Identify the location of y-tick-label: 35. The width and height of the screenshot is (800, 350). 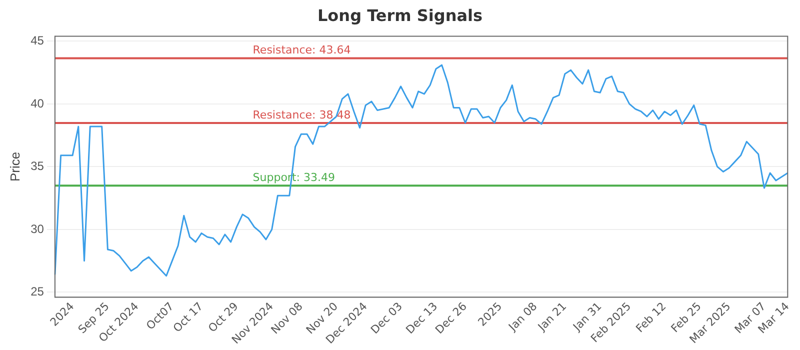
(37, 166).